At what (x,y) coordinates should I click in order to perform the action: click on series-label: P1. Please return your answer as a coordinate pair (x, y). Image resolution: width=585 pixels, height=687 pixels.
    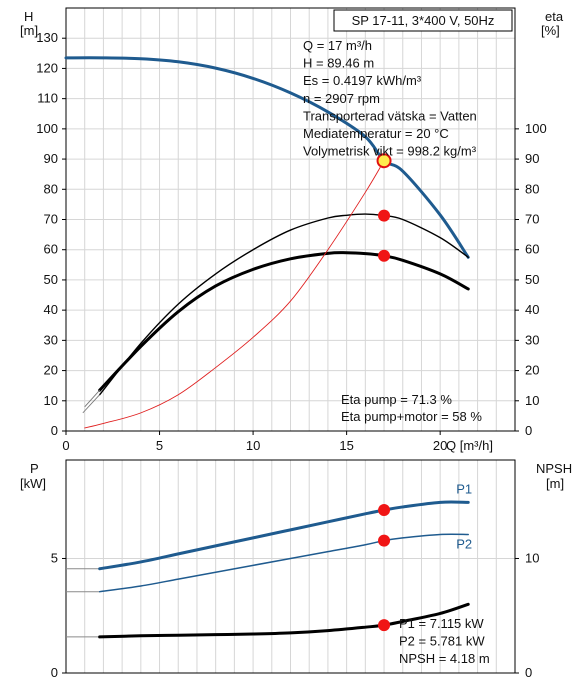
    Looking at the image, I should click on (464, 488).